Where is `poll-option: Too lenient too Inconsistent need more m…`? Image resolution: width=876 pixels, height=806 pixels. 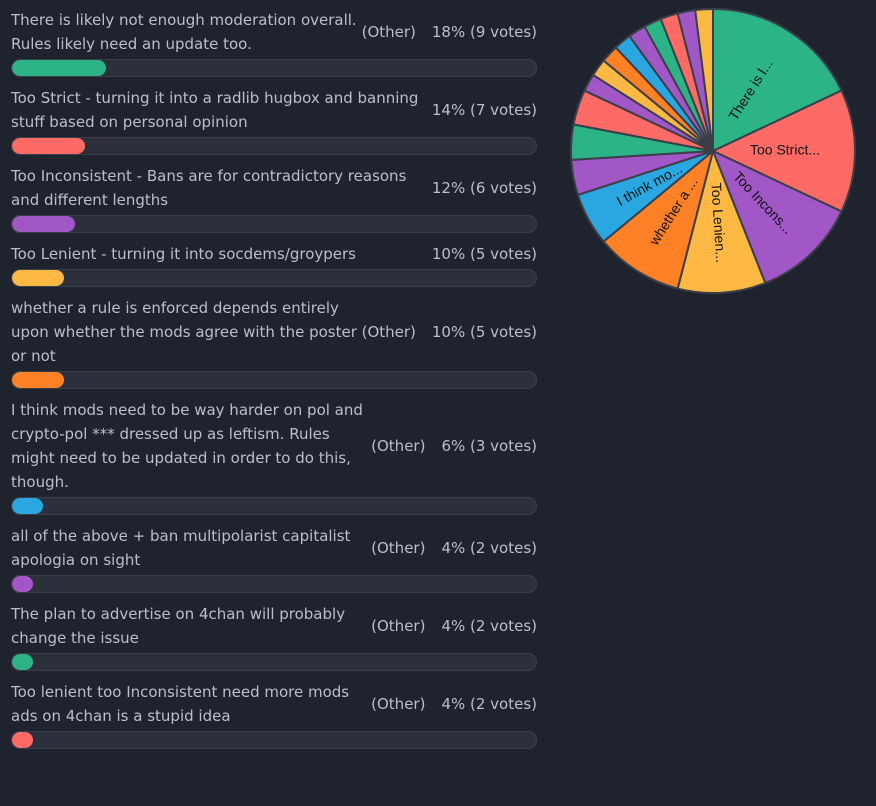
poll-option: Too lenient too Inconsistent need more m… is located at coordinates (274, 714).